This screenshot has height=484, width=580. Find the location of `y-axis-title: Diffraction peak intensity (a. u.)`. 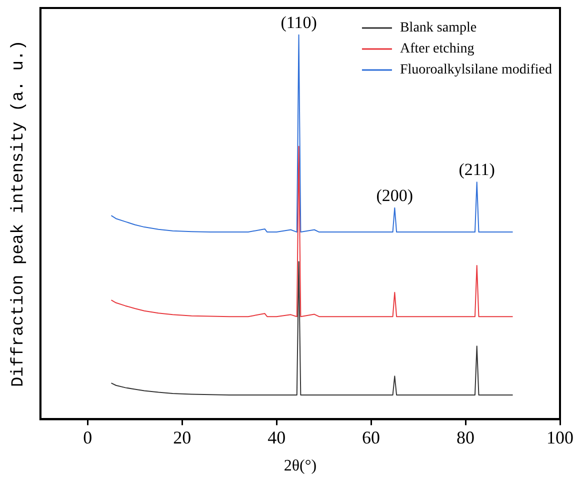

y-axis-title: Diffraction peak intensity (a. u.) is located at coordinates (19, 214).